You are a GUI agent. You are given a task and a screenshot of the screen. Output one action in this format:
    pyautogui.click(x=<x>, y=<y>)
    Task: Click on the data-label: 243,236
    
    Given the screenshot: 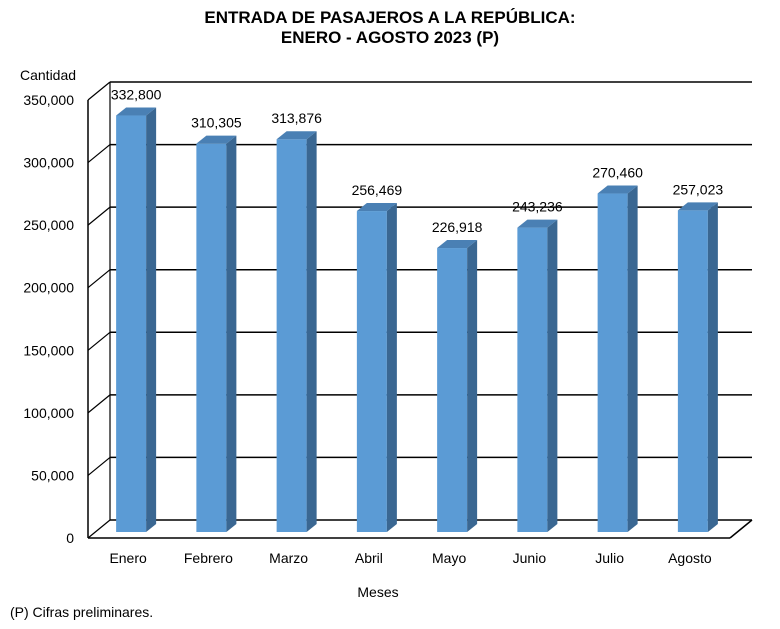 What is the action you would take?
    pyautogui.click(x=537, y=207)
    